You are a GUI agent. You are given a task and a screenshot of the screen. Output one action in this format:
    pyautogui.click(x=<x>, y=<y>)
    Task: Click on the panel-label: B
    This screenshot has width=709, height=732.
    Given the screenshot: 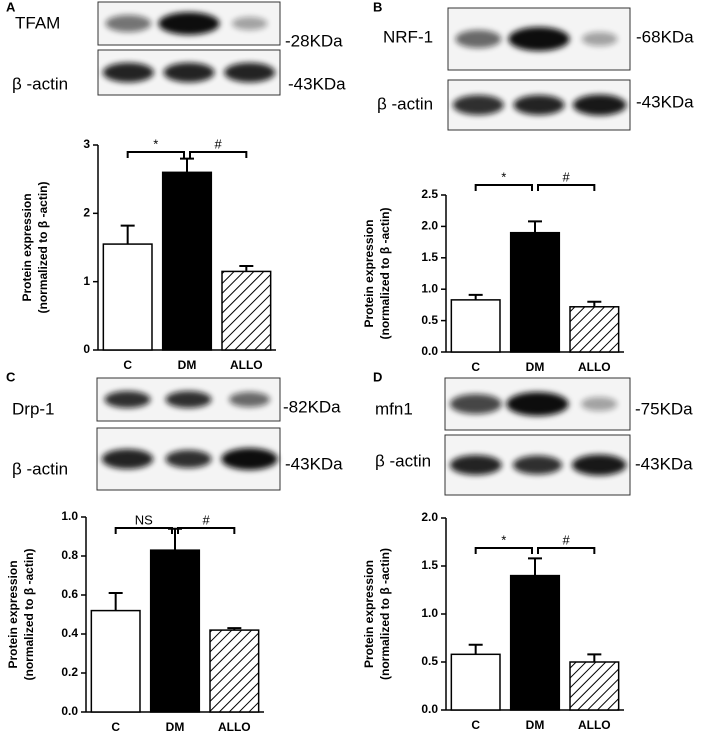 What is the action you would take?
    pyautogui.click(x=377, y=7)
    